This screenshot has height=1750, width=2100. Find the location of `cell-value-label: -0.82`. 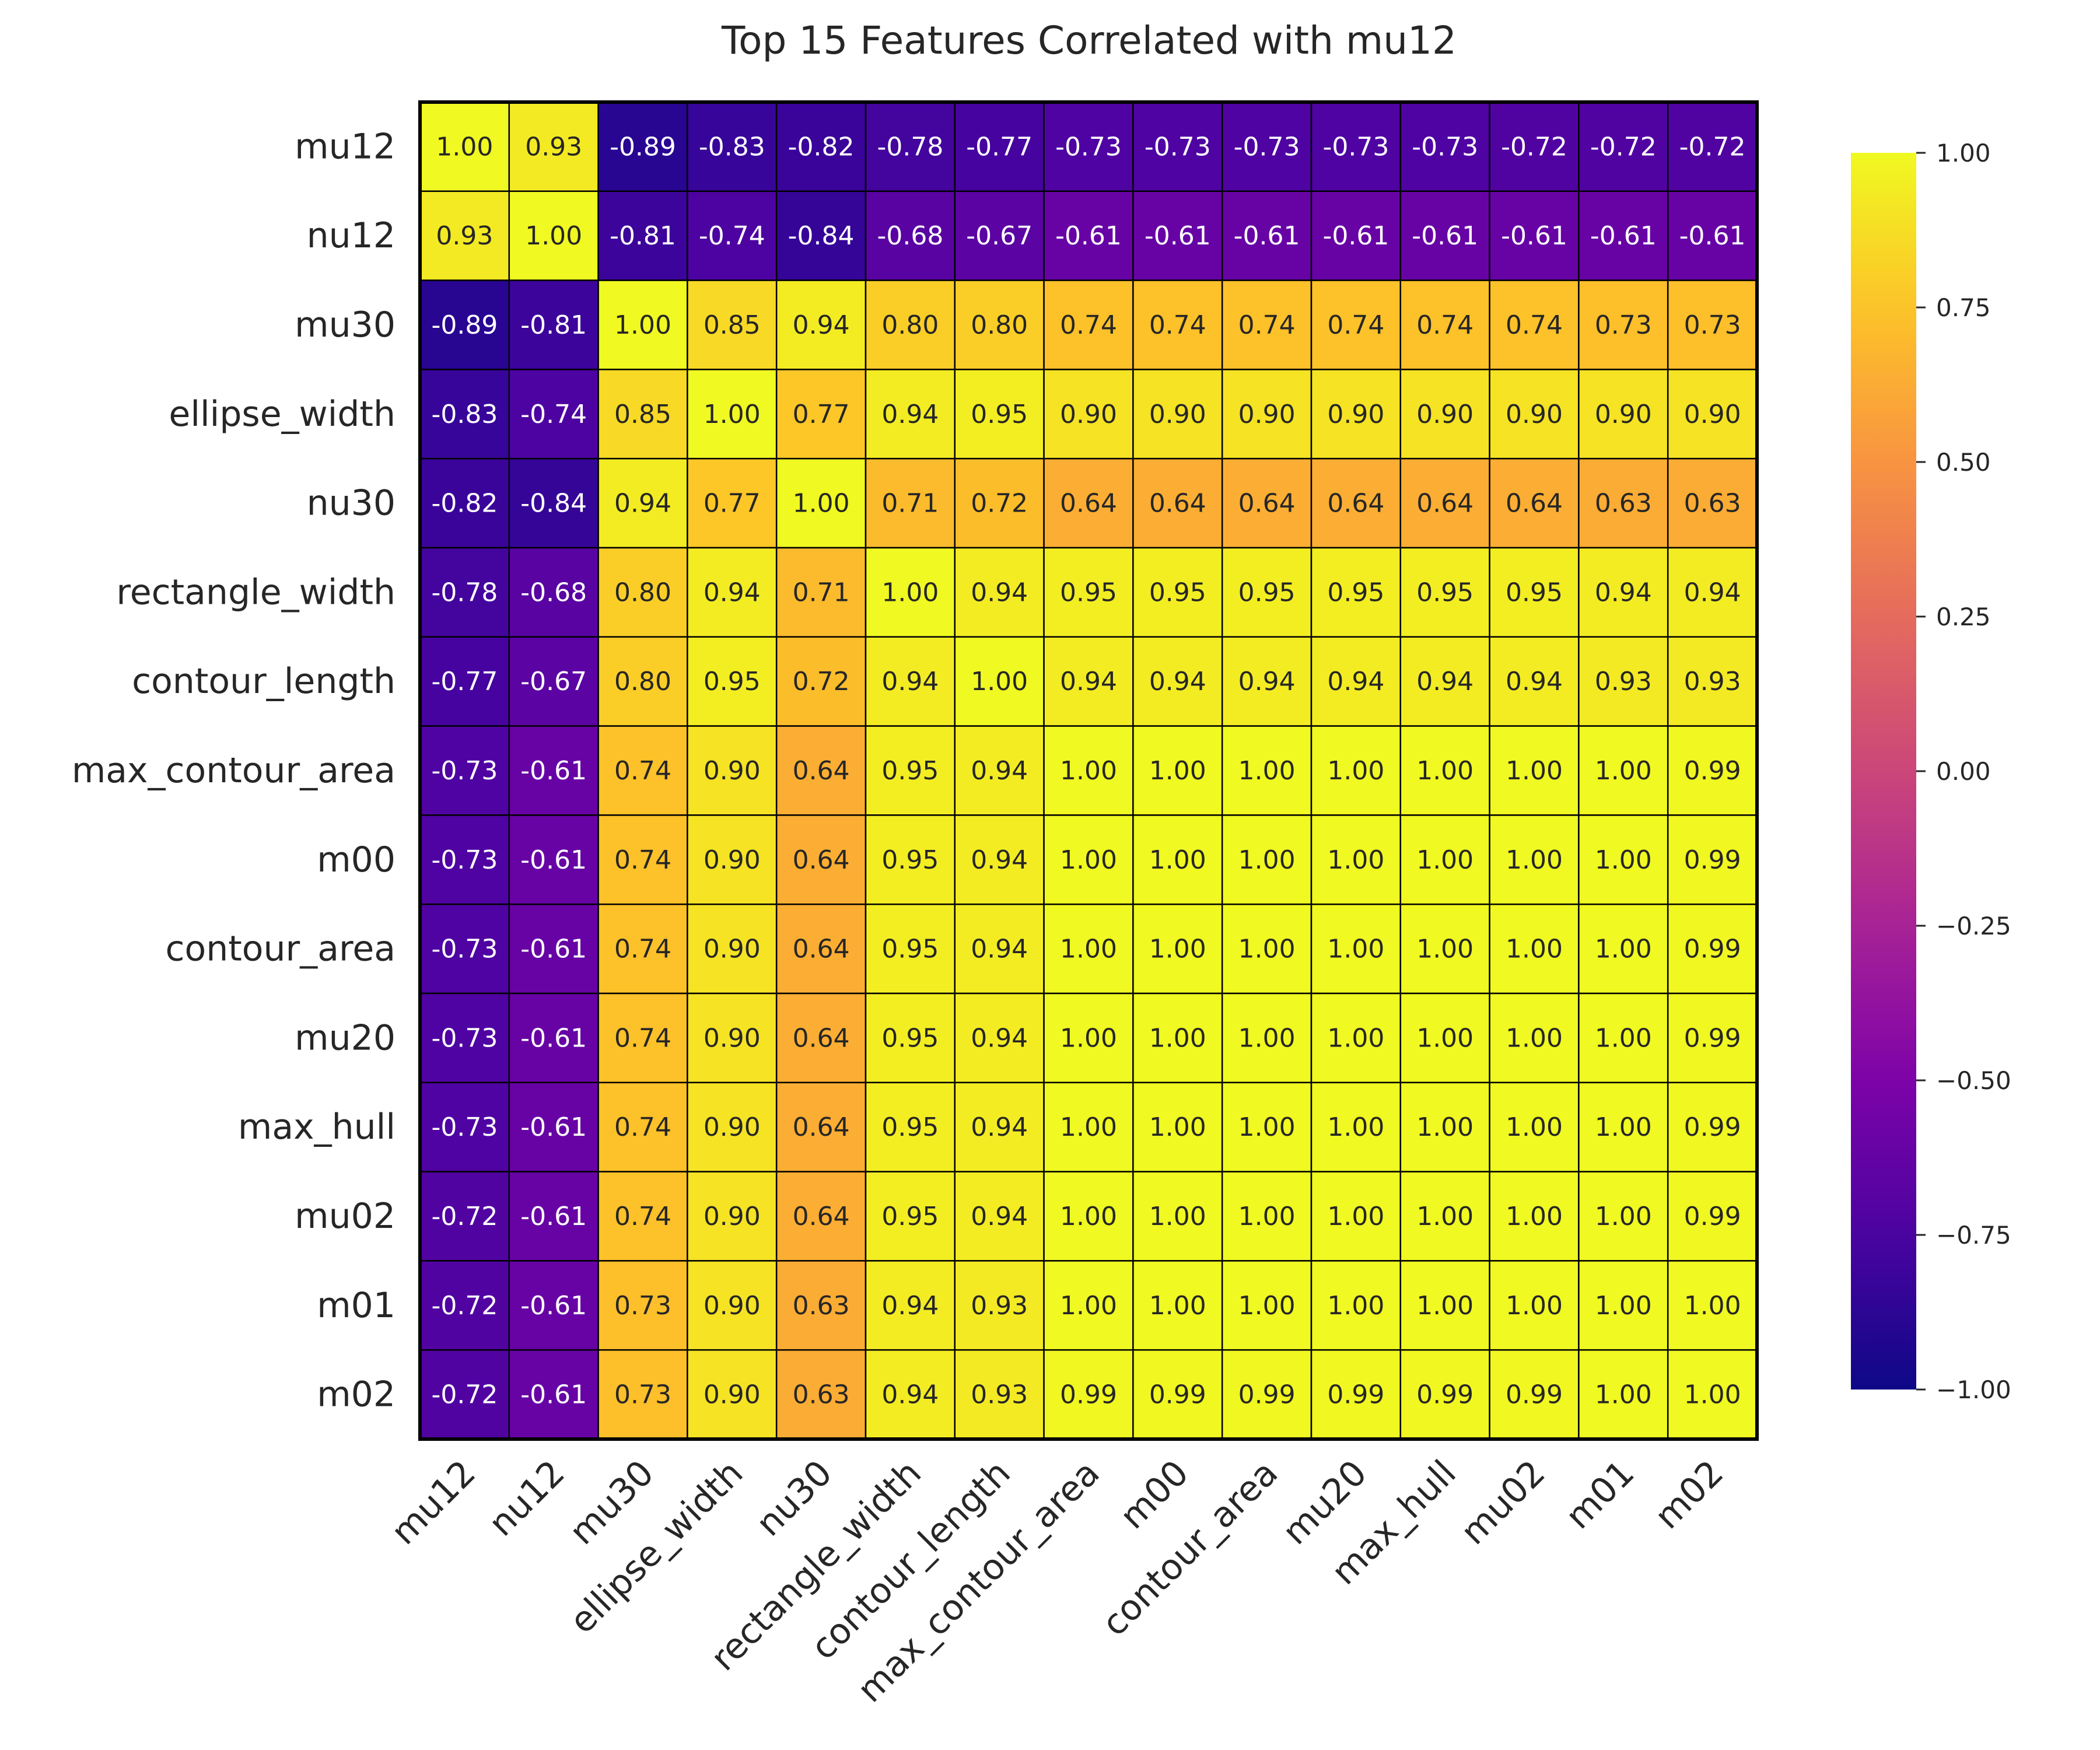

cell-value-label: -0.82 is located at coordinates (821, 147).